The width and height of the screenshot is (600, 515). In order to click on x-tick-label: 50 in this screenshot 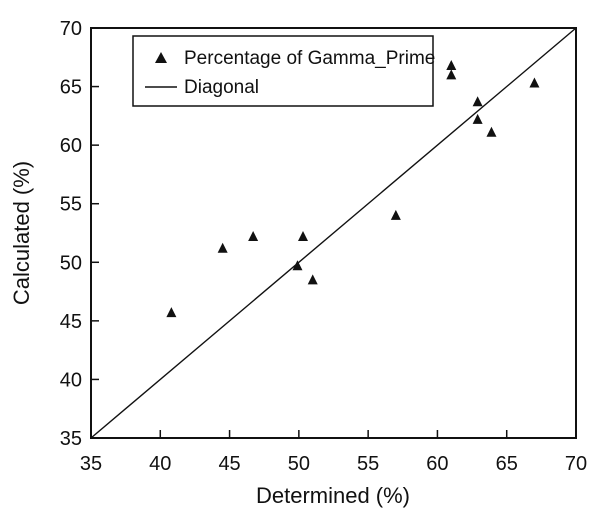, I will do `click(299, 464)`.